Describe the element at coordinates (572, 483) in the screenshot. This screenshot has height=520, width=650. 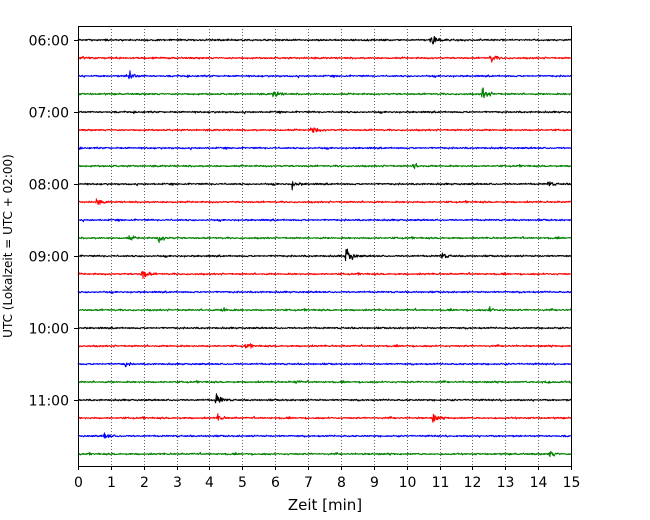
I see `x-tick-label: 15` at that location.